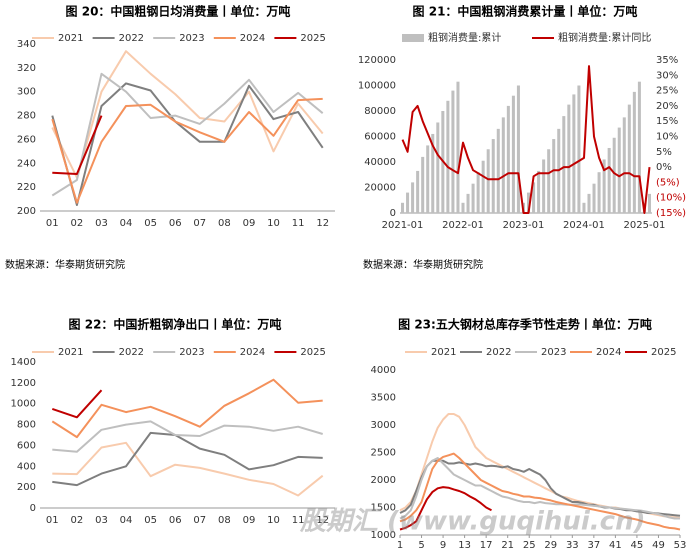  I want to click on x-tick-label: 13, so click(464, 545).